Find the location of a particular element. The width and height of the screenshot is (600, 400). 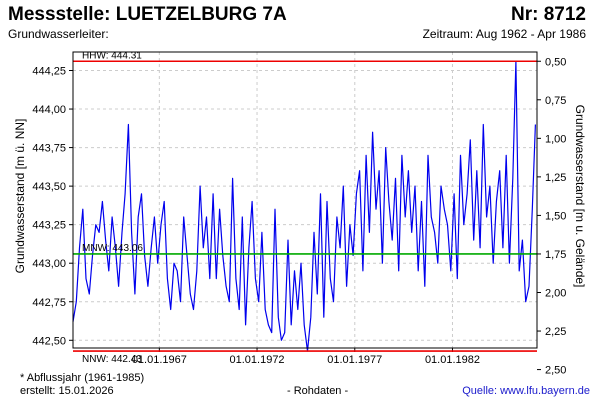

y-tick-label: 443,75 is located at coordinates (49, 149).